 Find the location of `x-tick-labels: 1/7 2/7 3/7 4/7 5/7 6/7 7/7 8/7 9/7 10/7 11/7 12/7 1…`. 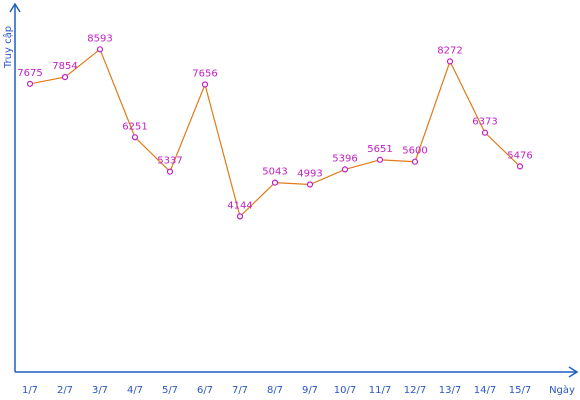

x-tick-labels: 1/7 2/7 3/7 4/7 5/7 6/7 7/7 8/7 9/7 10/7 11/7 12/7 1… is located at coordinates (276, 390).